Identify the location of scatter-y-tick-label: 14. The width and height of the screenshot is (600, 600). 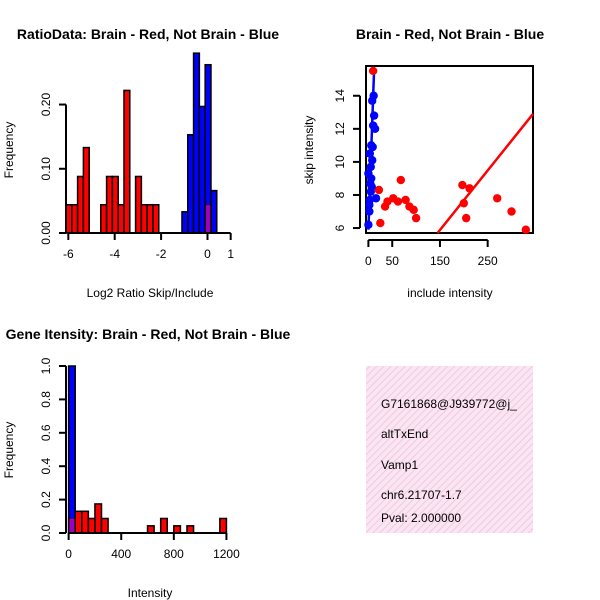
(340, 96).